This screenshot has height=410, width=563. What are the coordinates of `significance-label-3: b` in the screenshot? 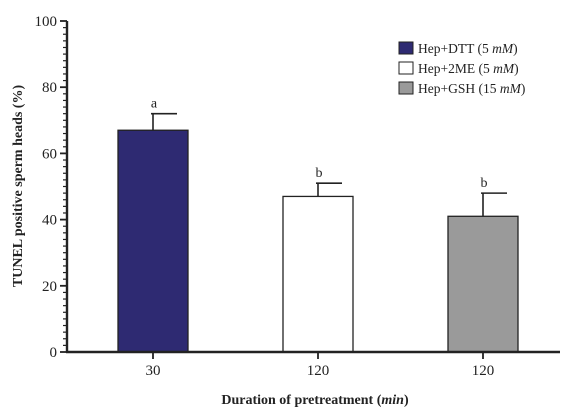 It's located at (484, 183).